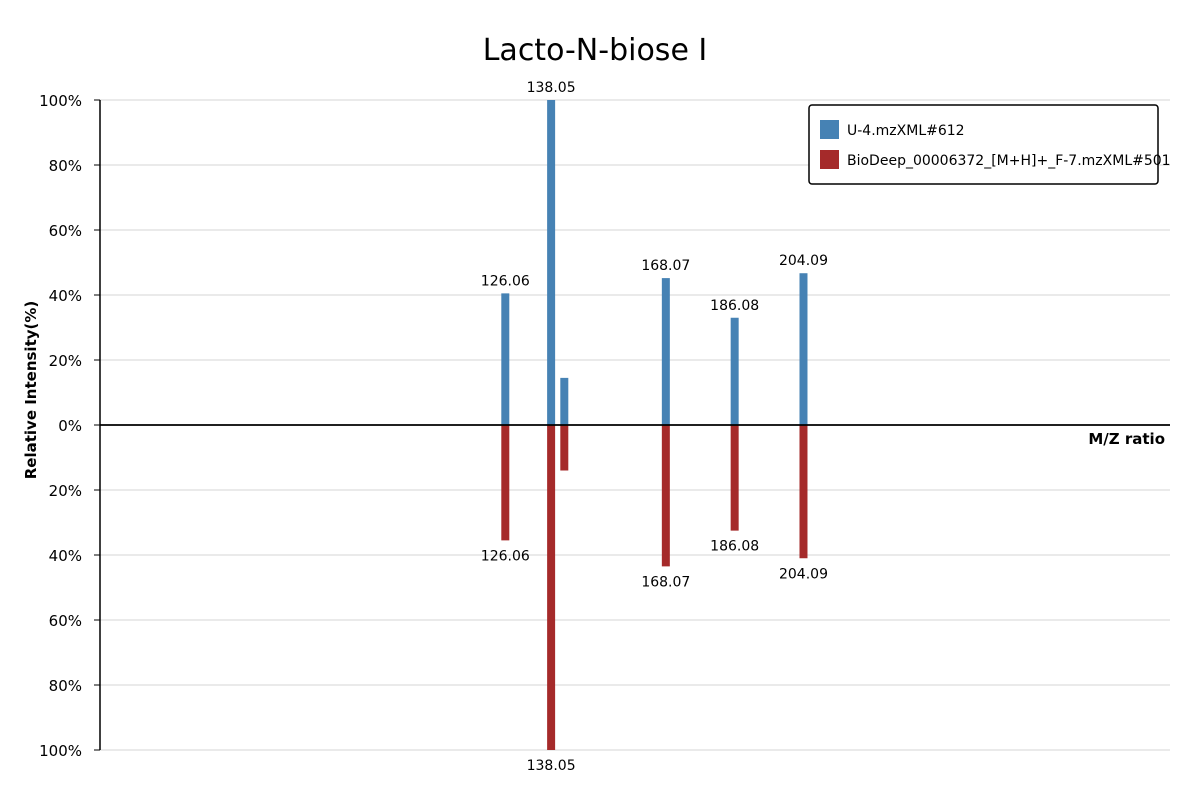  I want to click on legend-box, so click(983, 144).